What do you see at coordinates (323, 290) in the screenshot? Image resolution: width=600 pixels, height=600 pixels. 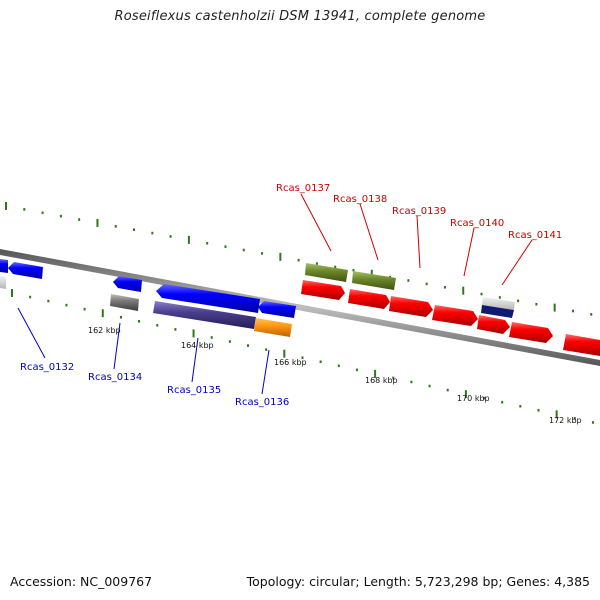 I see `gene-arrow-rcas-0137-red` at bounding box center [323, 290].